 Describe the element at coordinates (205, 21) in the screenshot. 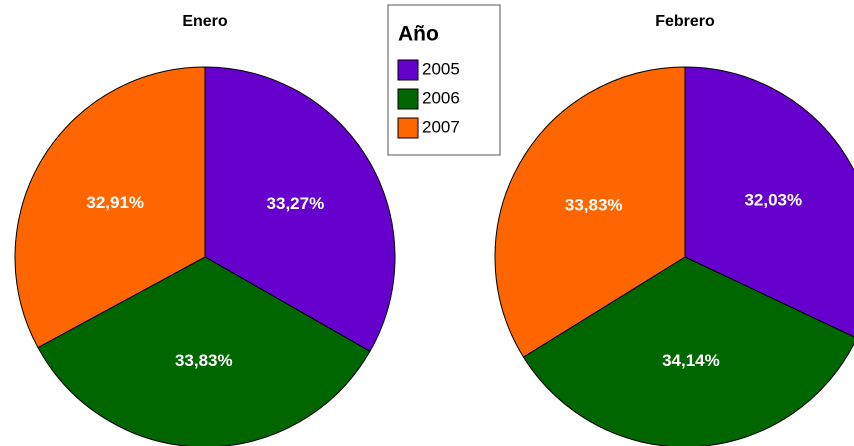

I see `chart-title: Enero` at that location.